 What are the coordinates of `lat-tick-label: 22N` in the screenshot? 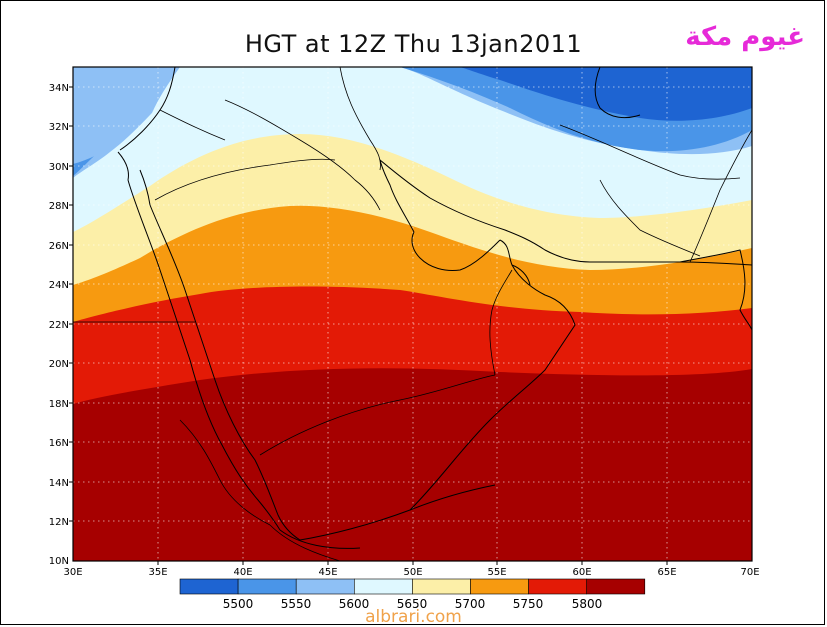 It's located at (59, 325).